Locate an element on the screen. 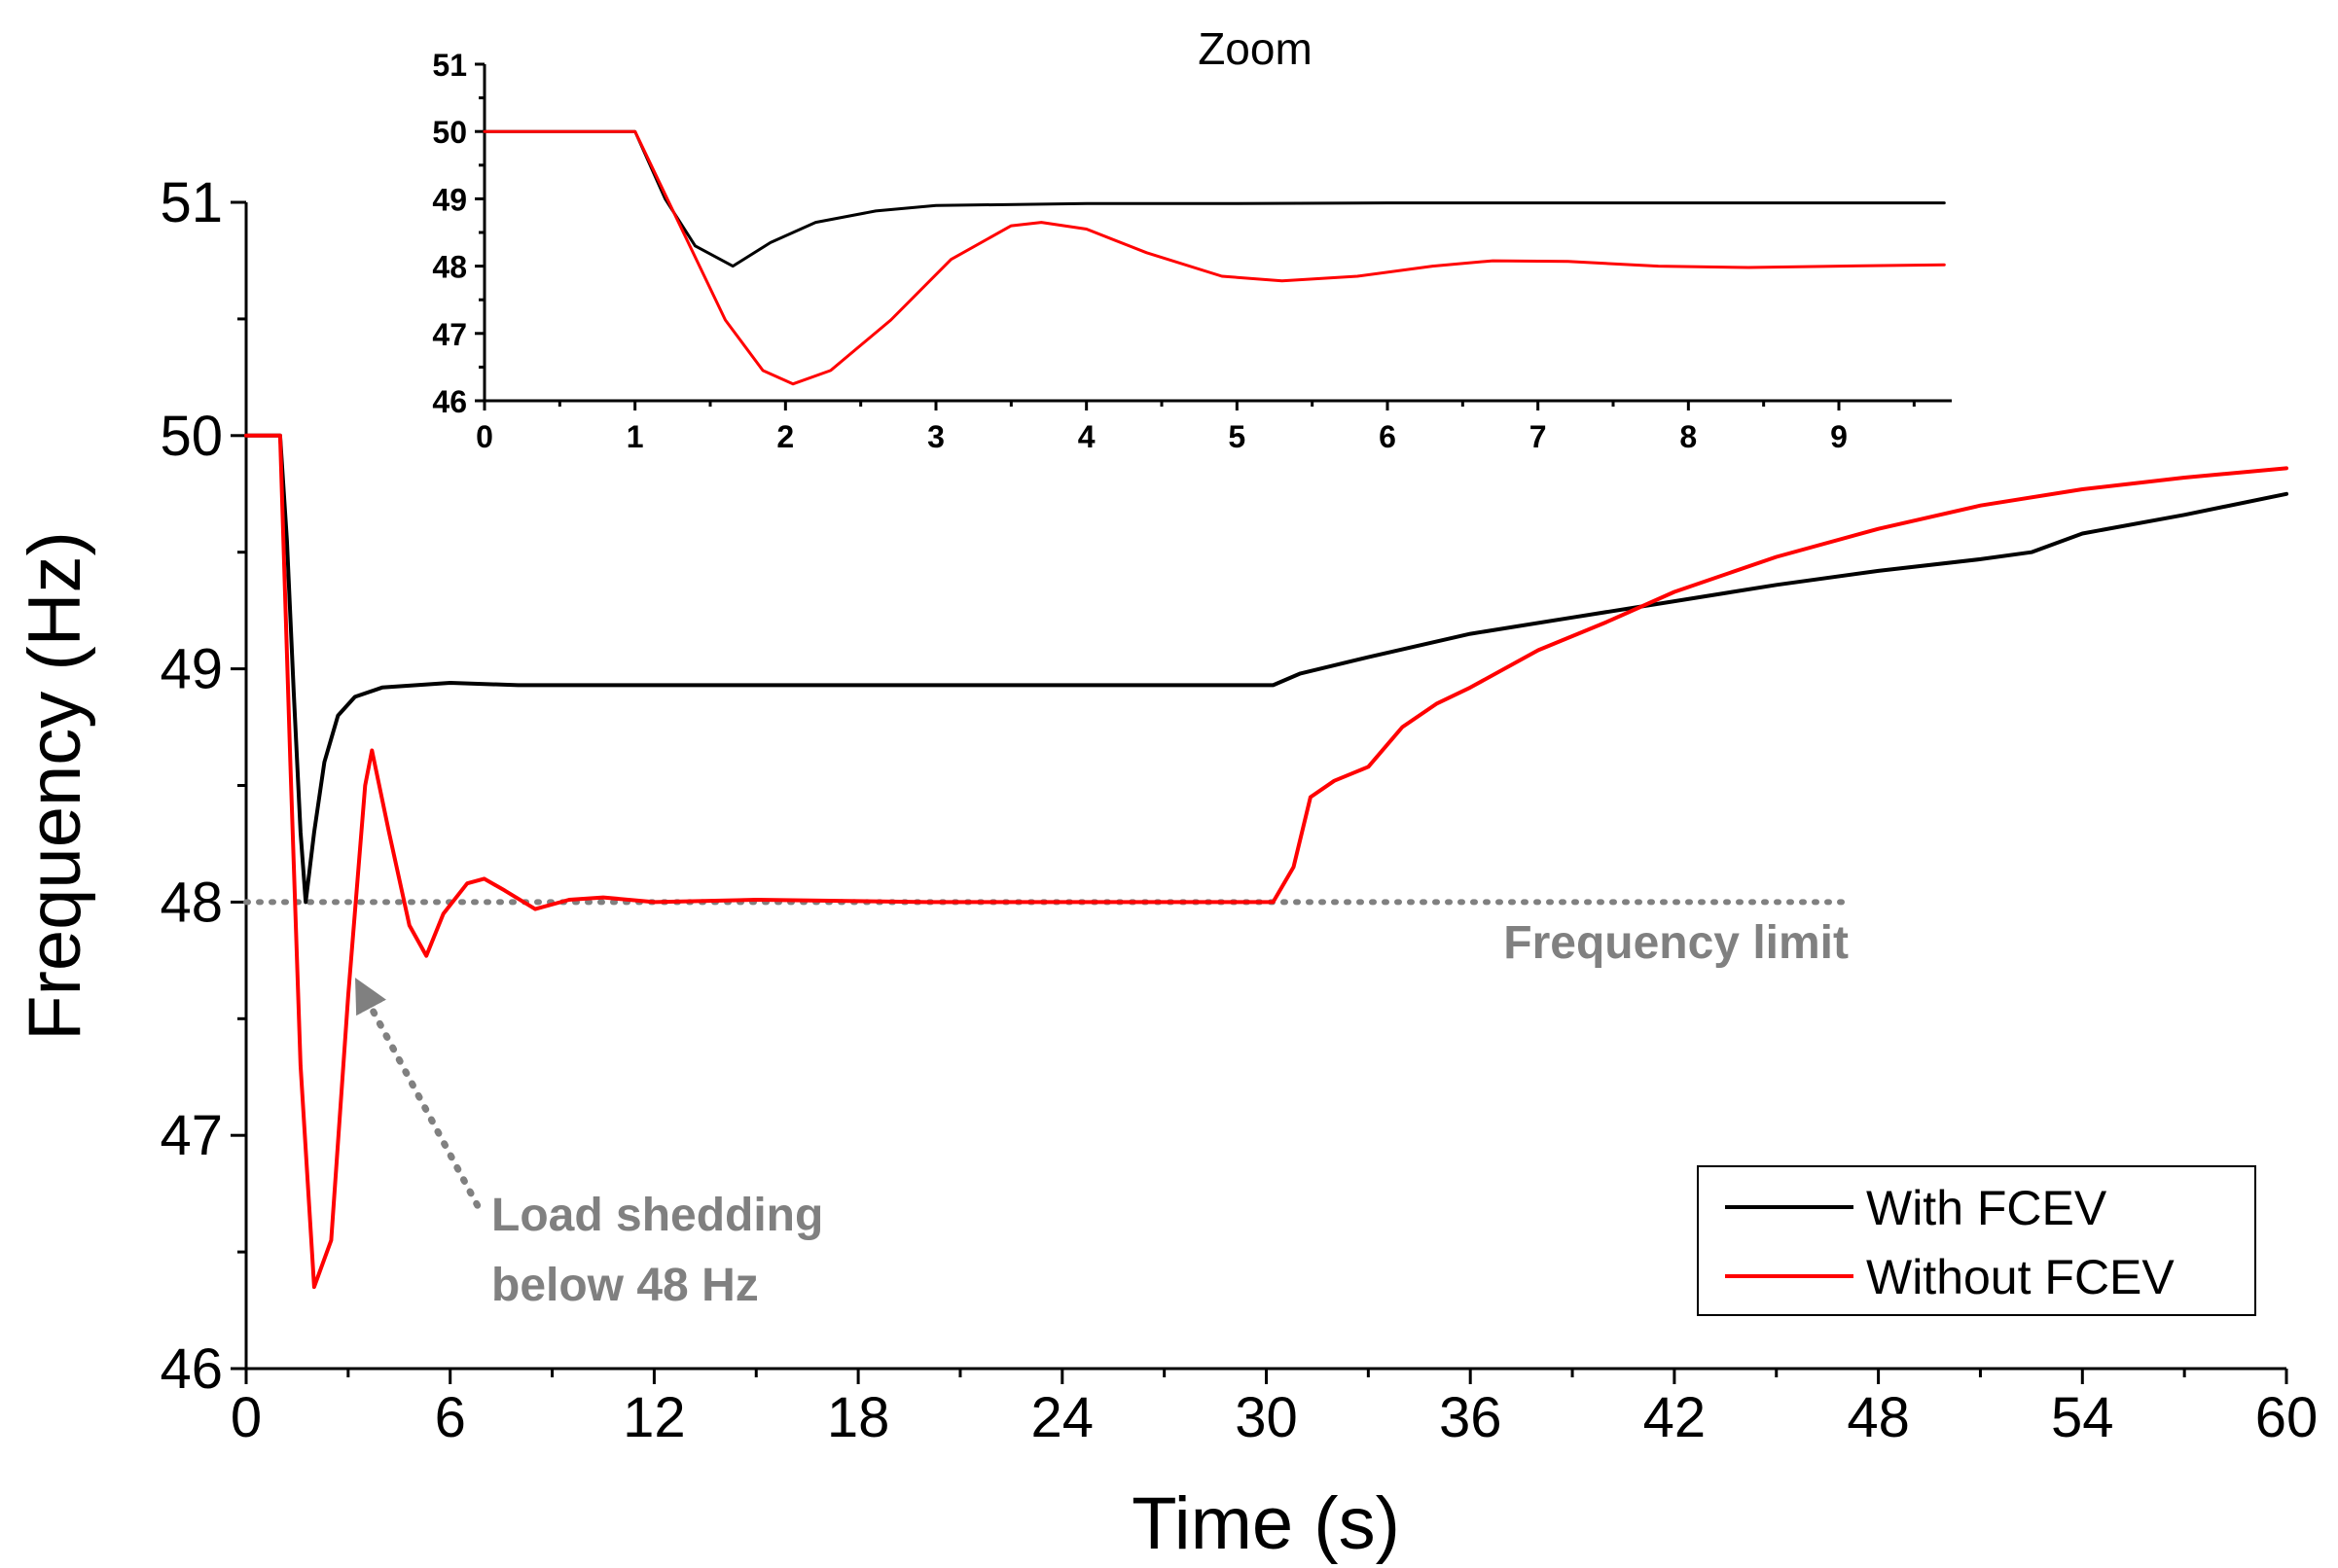  inset-y-tick-label: 51 is located at coordinates (449, 65).